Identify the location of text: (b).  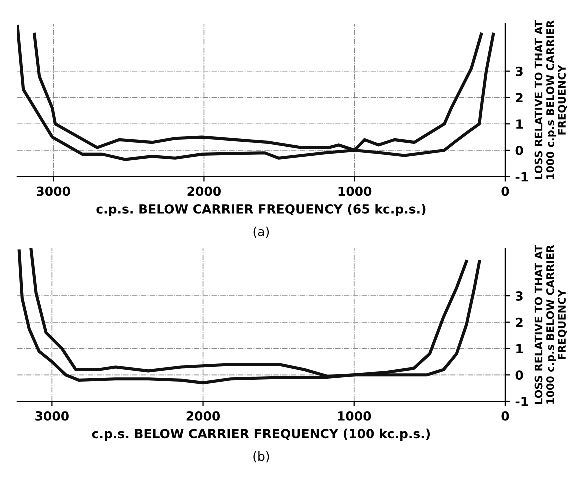
(262, 457).